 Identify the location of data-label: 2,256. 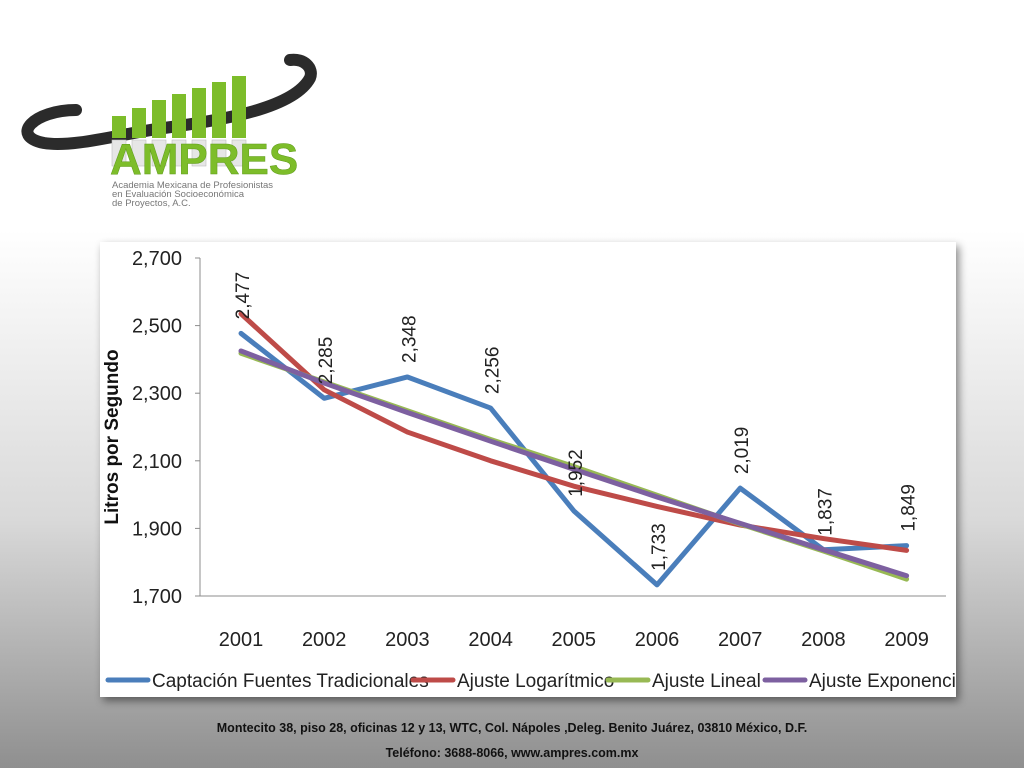
(493, 371).